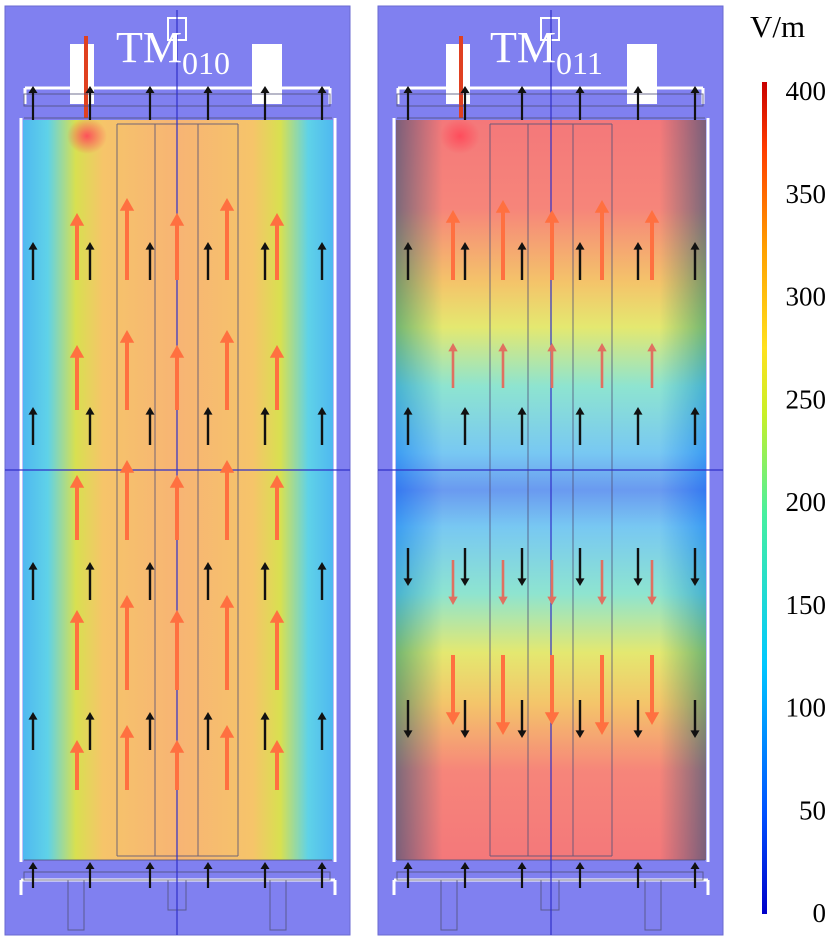 This screenshot has width=830, height=945. I want to click on colorbar-tick-label: 50, so click(812, 810).